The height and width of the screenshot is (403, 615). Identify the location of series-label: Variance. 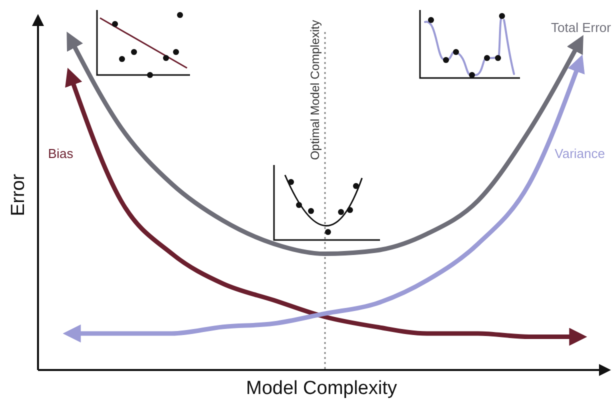
(579, 153).